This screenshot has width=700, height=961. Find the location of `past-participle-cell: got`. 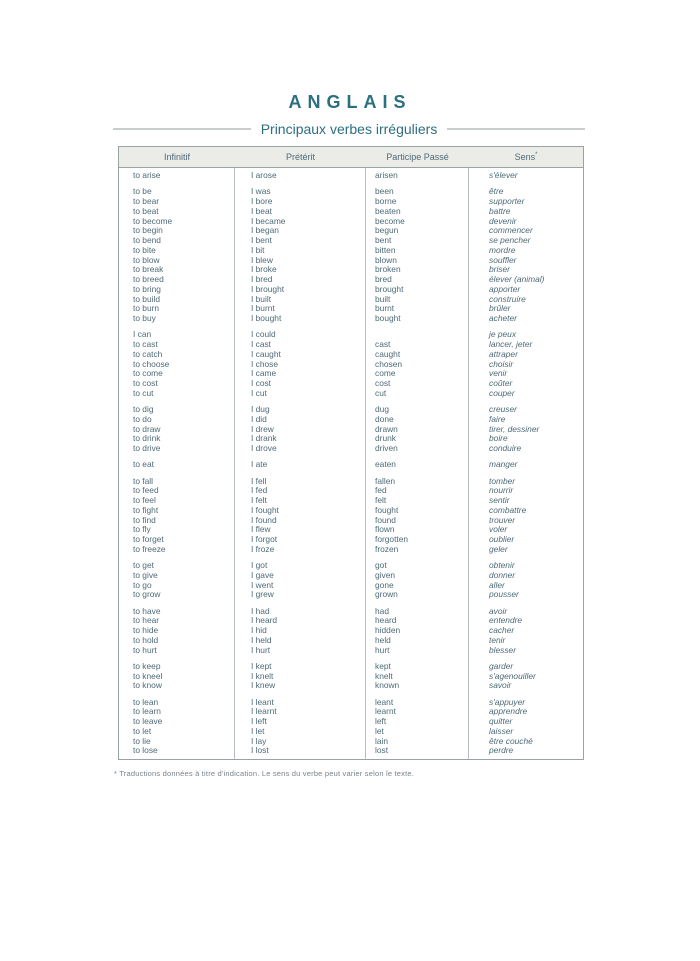

past-participle-cell: got is located at coordinates (381, 565).